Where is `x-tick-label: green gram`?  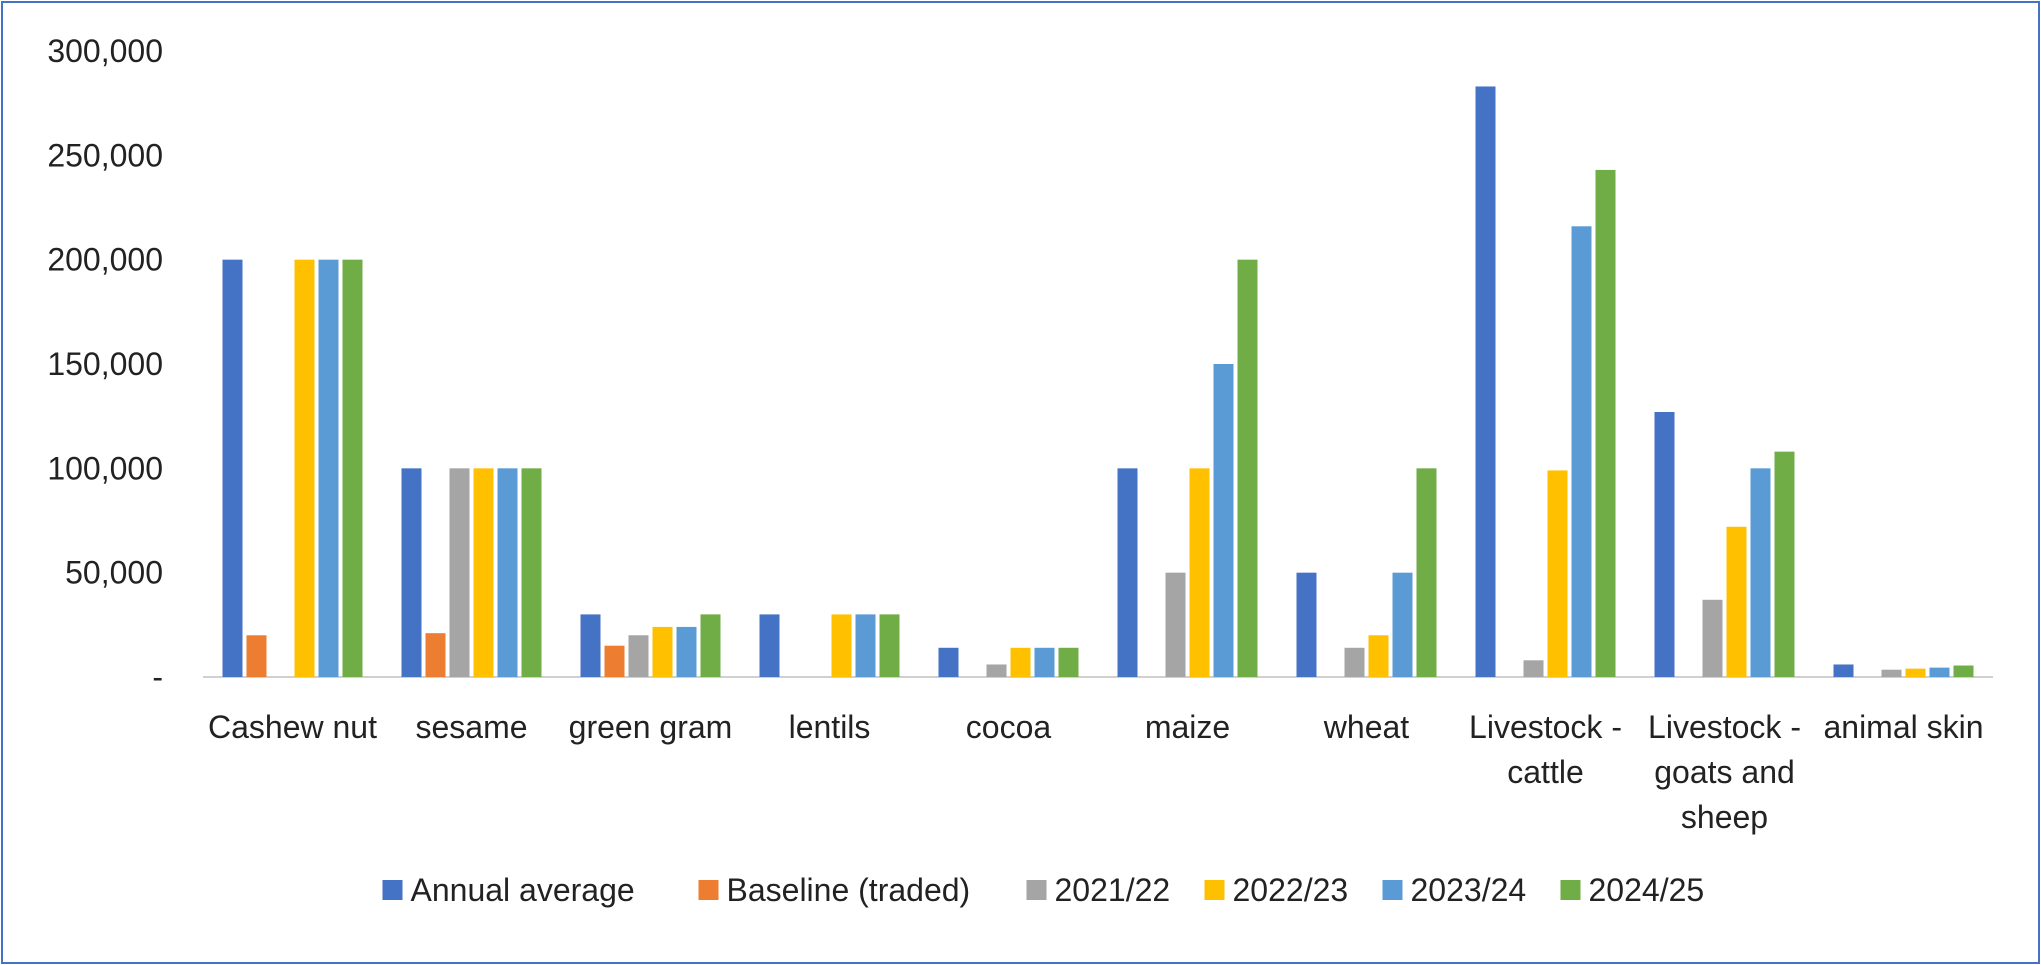 x-tick-label: green gram is located at coordinates (651, 727).